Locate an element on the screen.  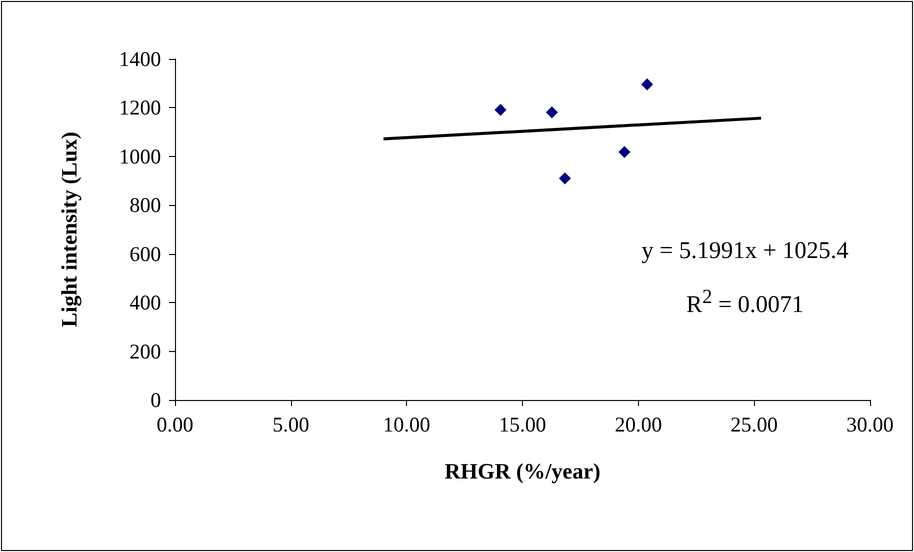
annotation: y = 5.1991x + 1025.4 is located at coordinates (745, 251).